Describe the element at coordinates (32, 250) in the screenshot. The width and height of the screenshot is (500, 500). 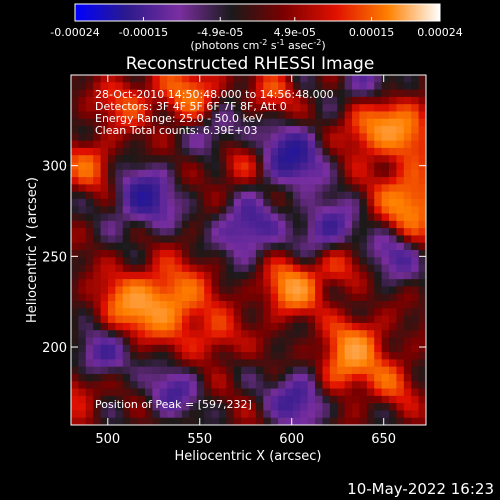
I see `y-axis-label: Heliocentric Y (arcsec)` at that location.